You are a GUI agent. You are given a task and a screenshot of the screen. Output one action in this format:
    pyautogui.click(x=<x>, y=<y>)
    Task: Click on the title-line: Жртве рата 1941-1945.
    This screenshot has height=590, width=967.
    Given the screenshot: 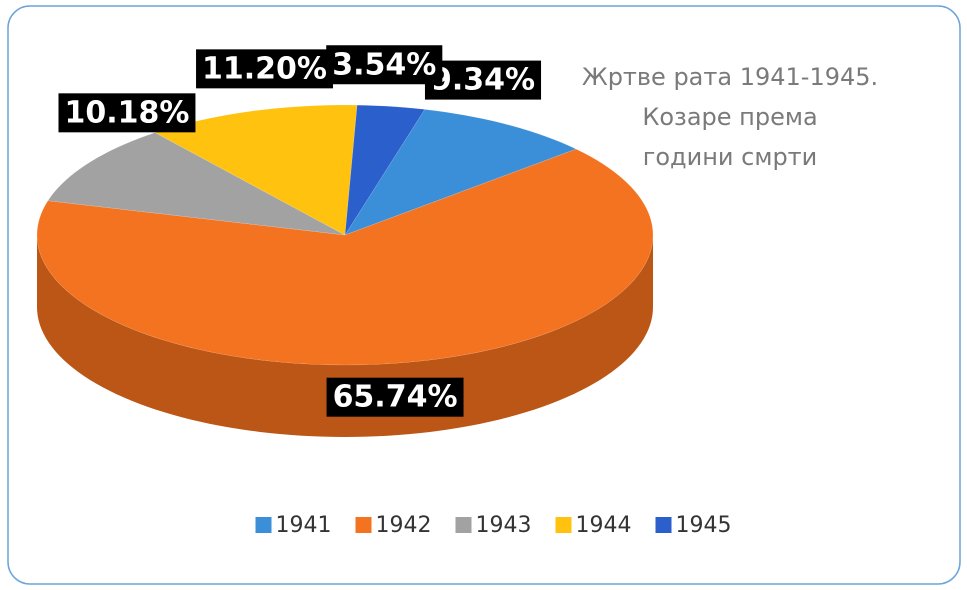 What is the action you would take?
    pyautogui.click(x=730, y=77)
    